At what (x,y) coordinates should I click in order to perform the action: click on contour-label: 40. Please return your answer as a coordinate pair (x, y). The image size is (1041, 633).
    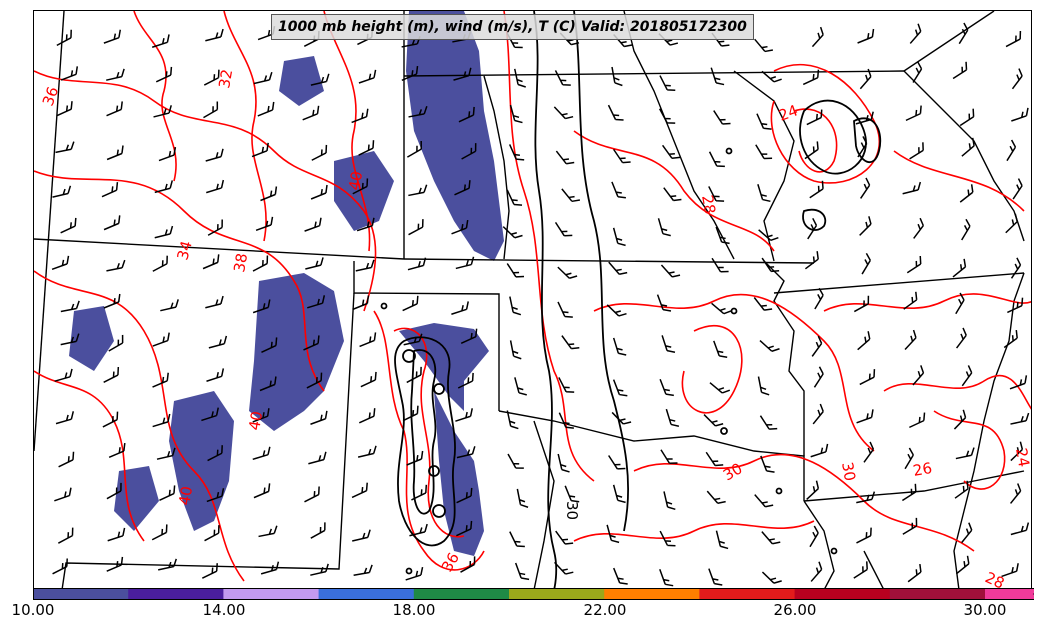
    Looking at the image, I should click on (355, 181).